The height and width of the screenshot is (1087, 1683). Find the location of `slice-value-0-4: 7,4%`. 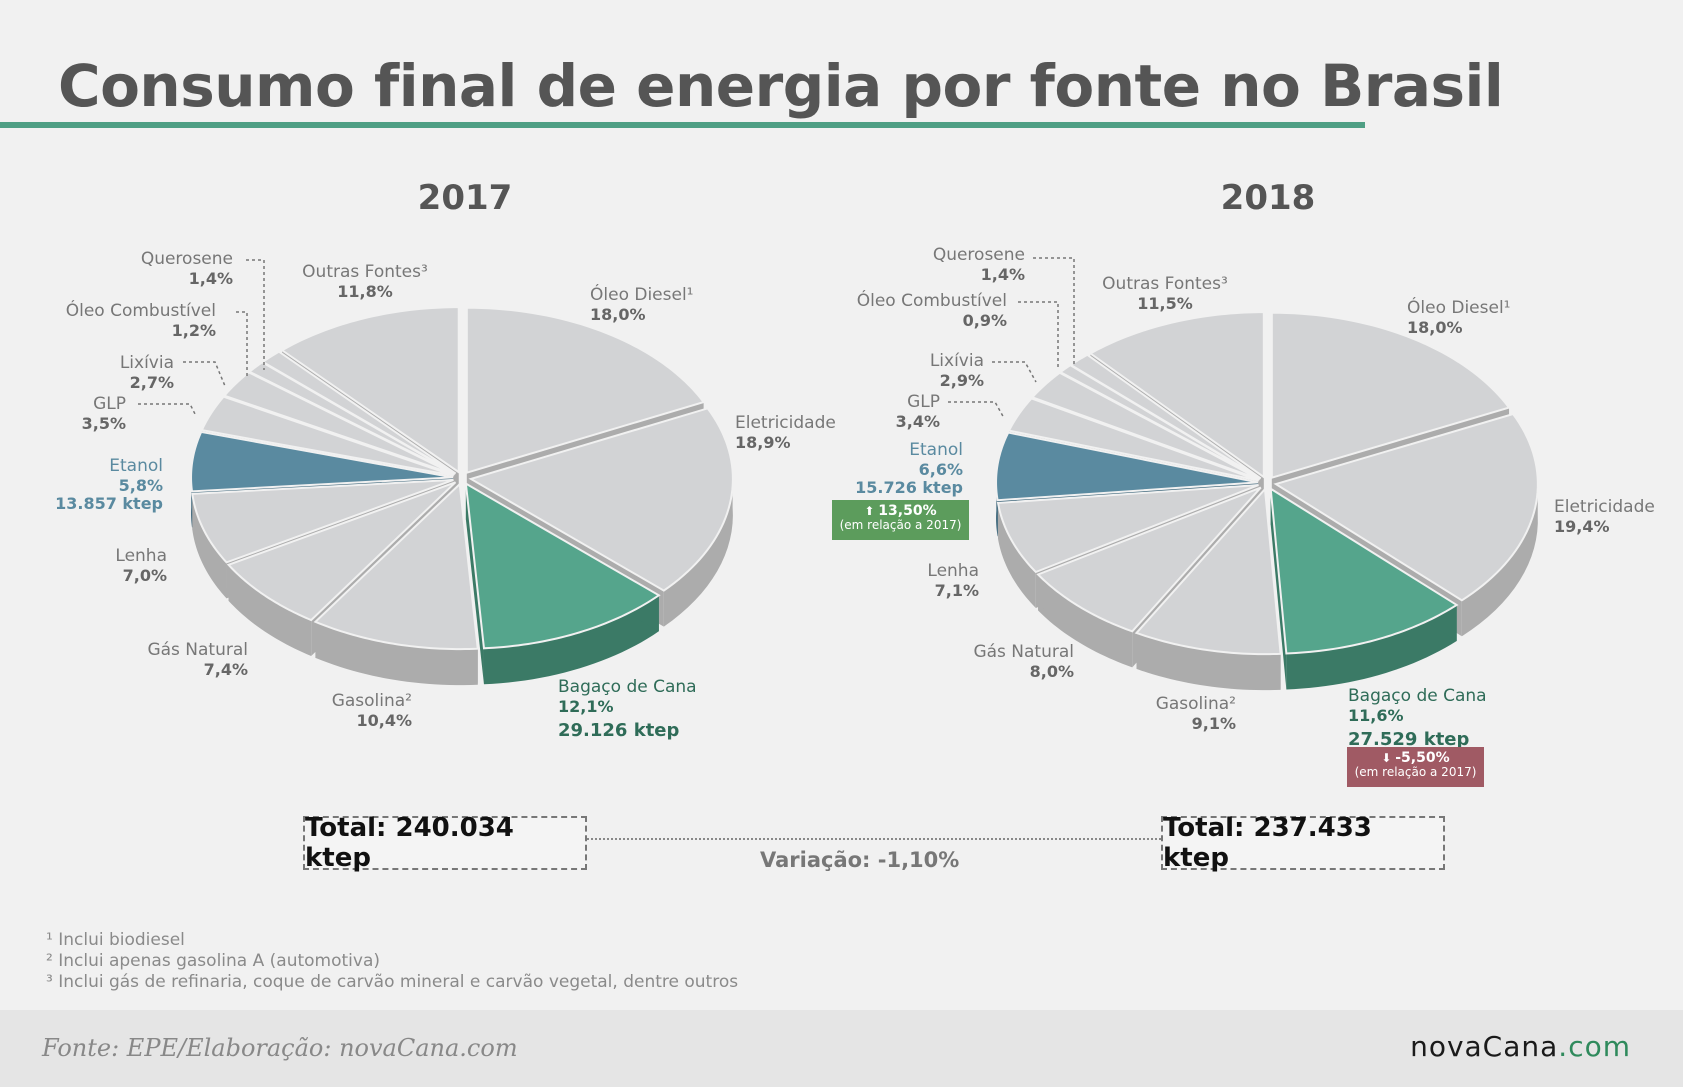

slice-value-0-4: 7,4% is located at coordinates (226, 669).